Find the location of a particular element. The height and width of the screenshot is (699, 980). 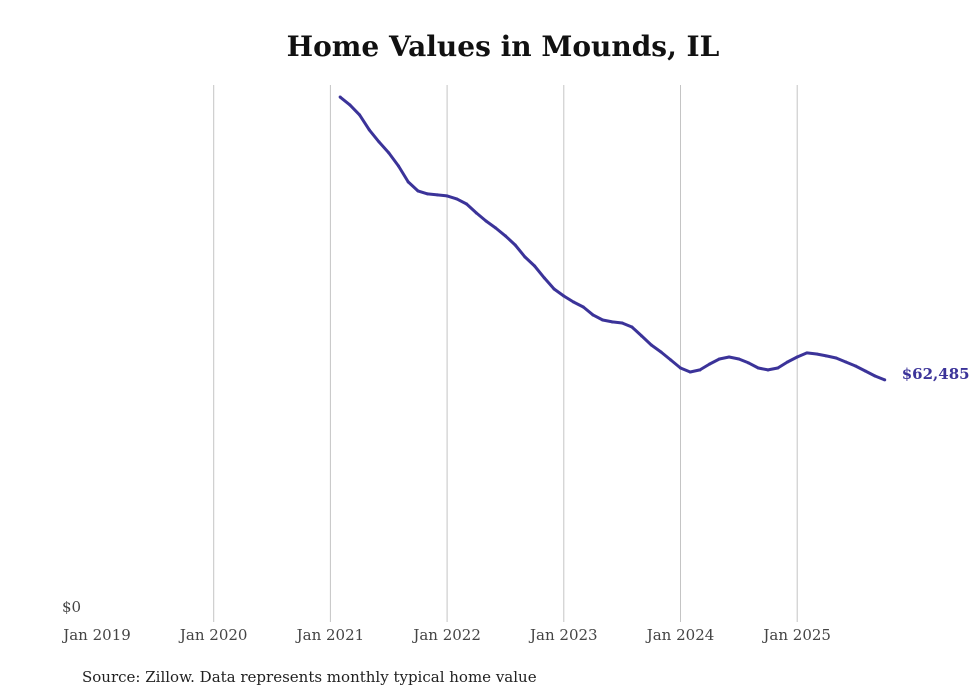

x-tick-label: Jan 2023 is located at coordinates (563, 635).